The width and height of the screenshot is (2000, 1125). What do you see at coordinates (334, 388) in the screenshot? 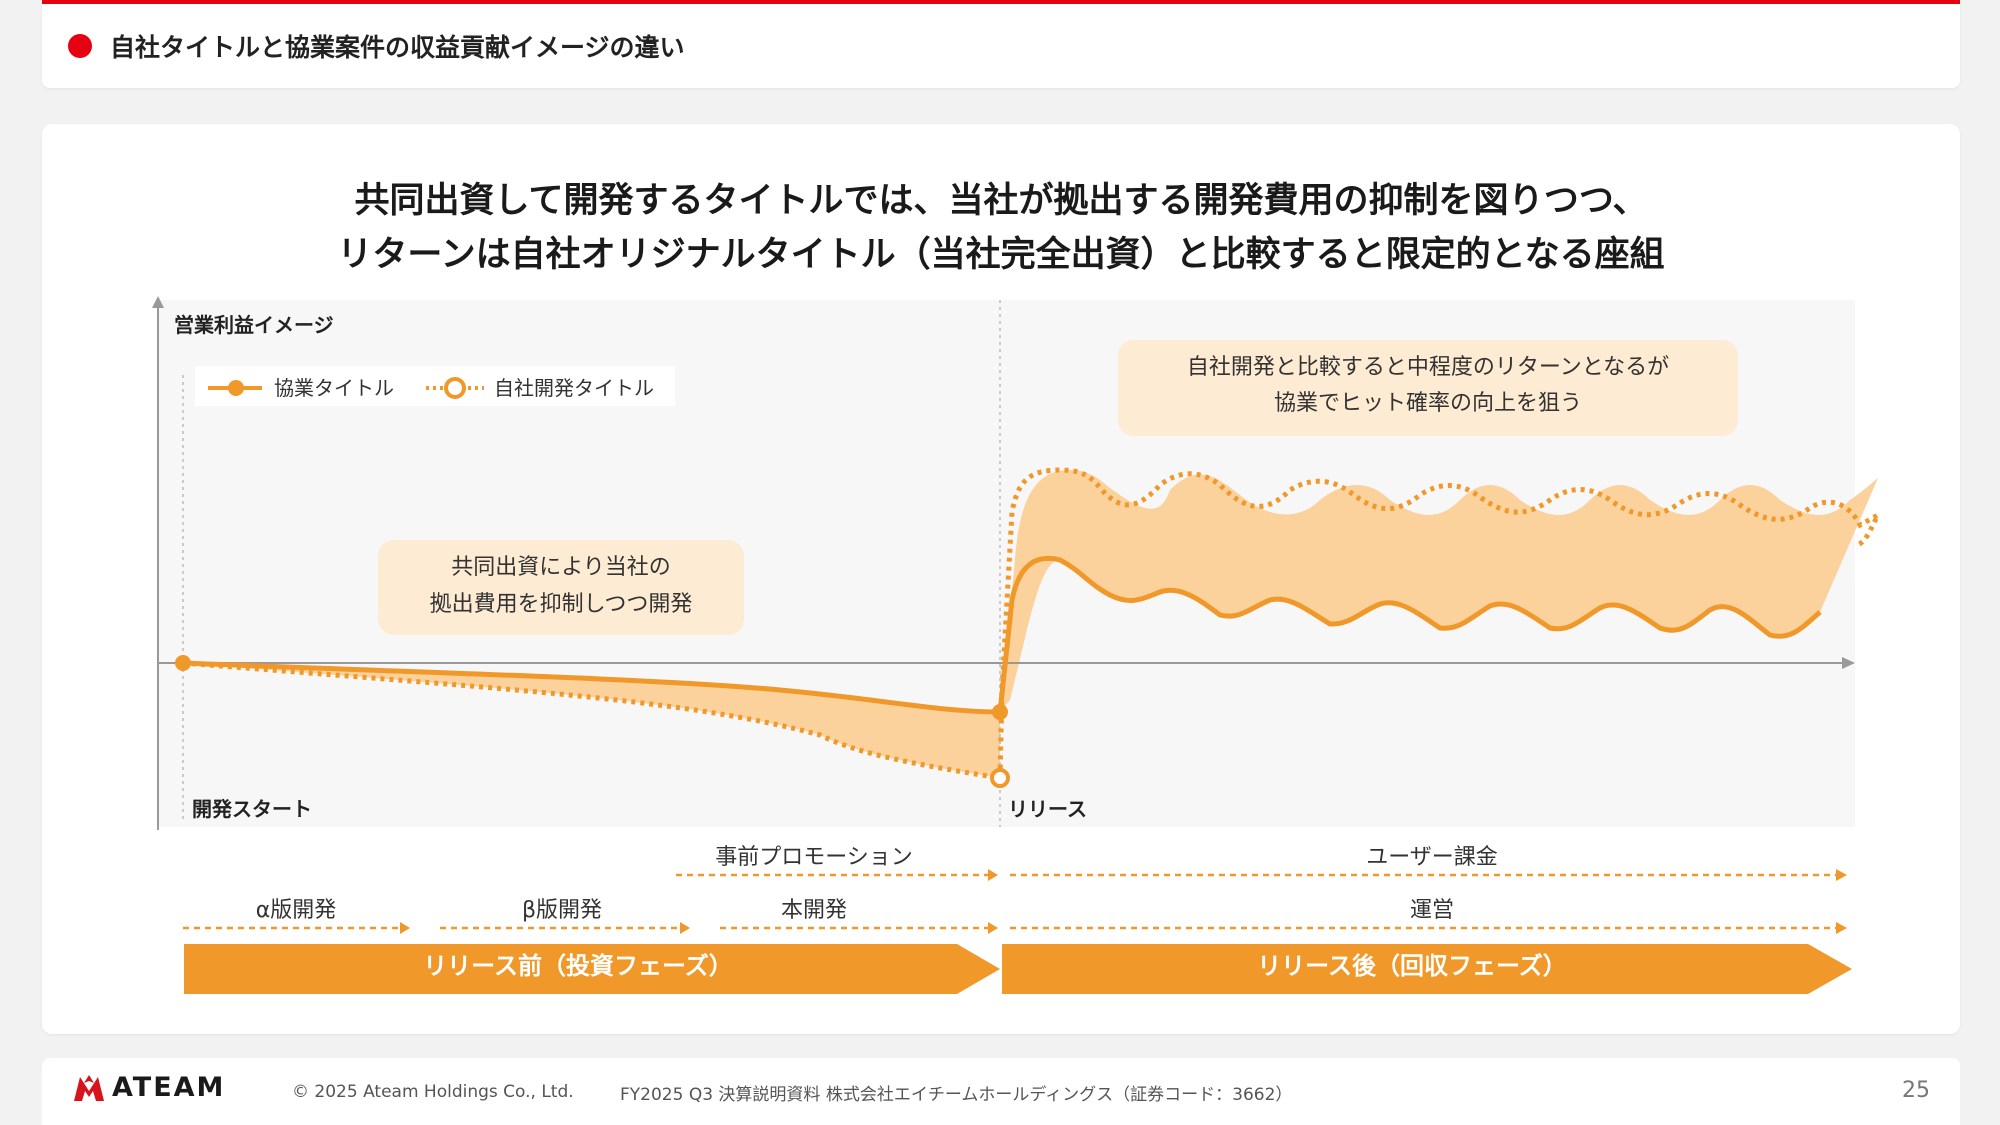
I see `legend-collab-label: 協業タイトル` at bounding box center [334, 388].